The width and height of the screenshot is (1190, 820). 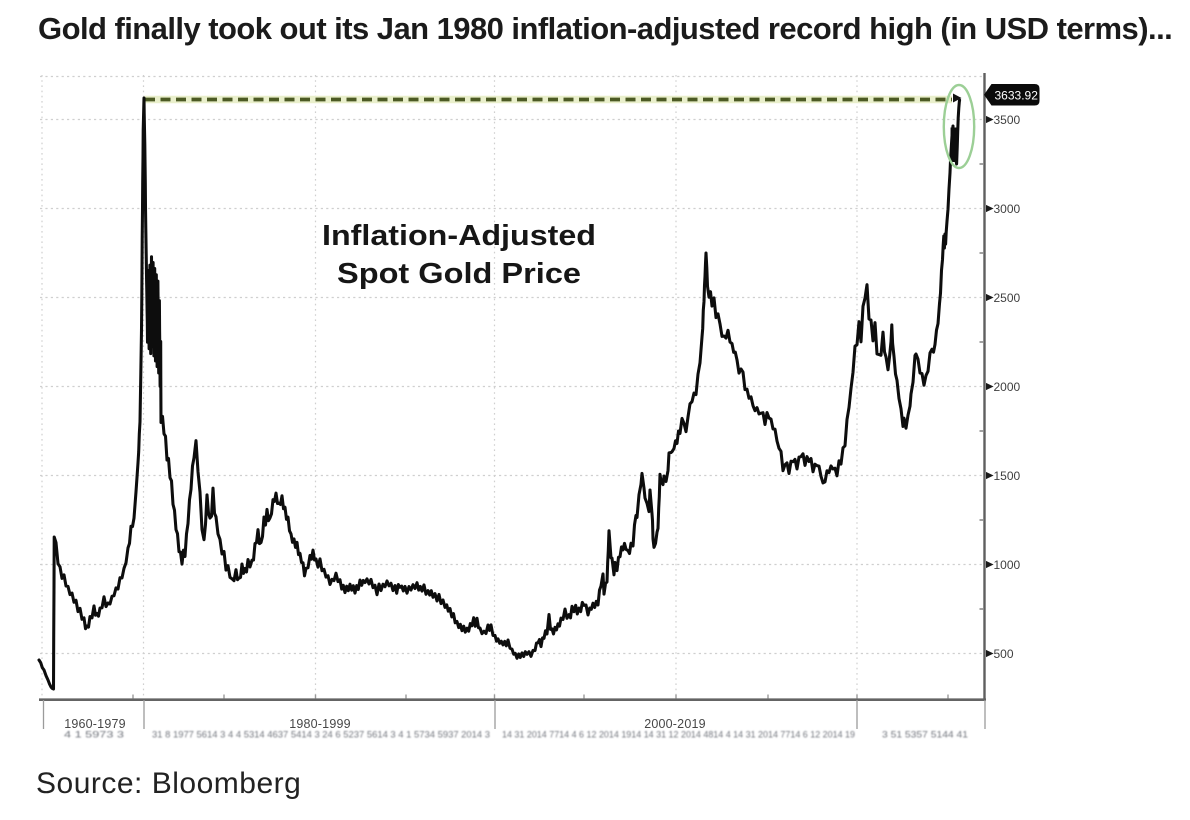 I want to click on svg-text: 2500, so click(x=1007, y=298).